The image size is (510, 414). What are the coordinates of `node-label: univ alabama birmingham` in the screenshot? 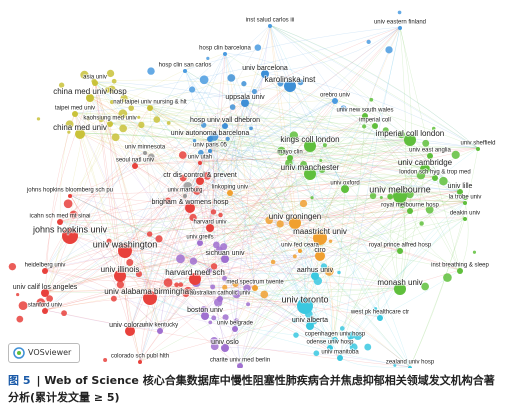 It's located at (150, 291).